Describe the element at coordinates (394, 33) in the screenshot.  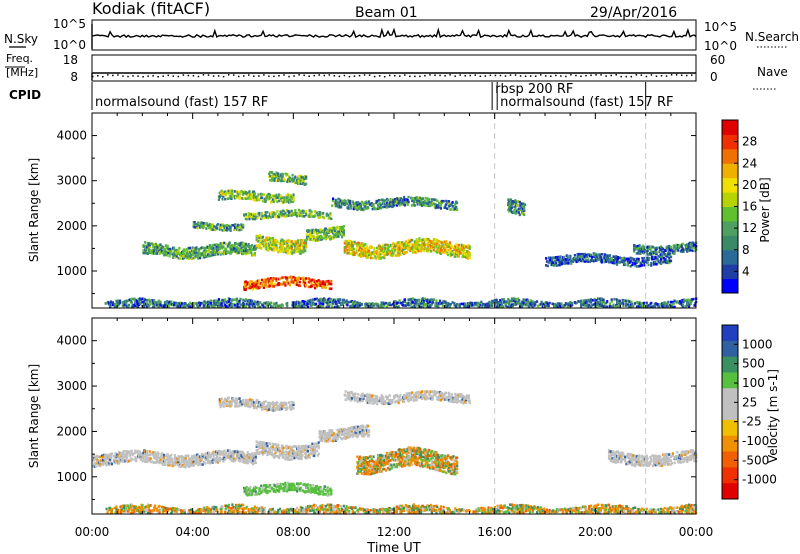
I see `nsky-trace-line` at that location.